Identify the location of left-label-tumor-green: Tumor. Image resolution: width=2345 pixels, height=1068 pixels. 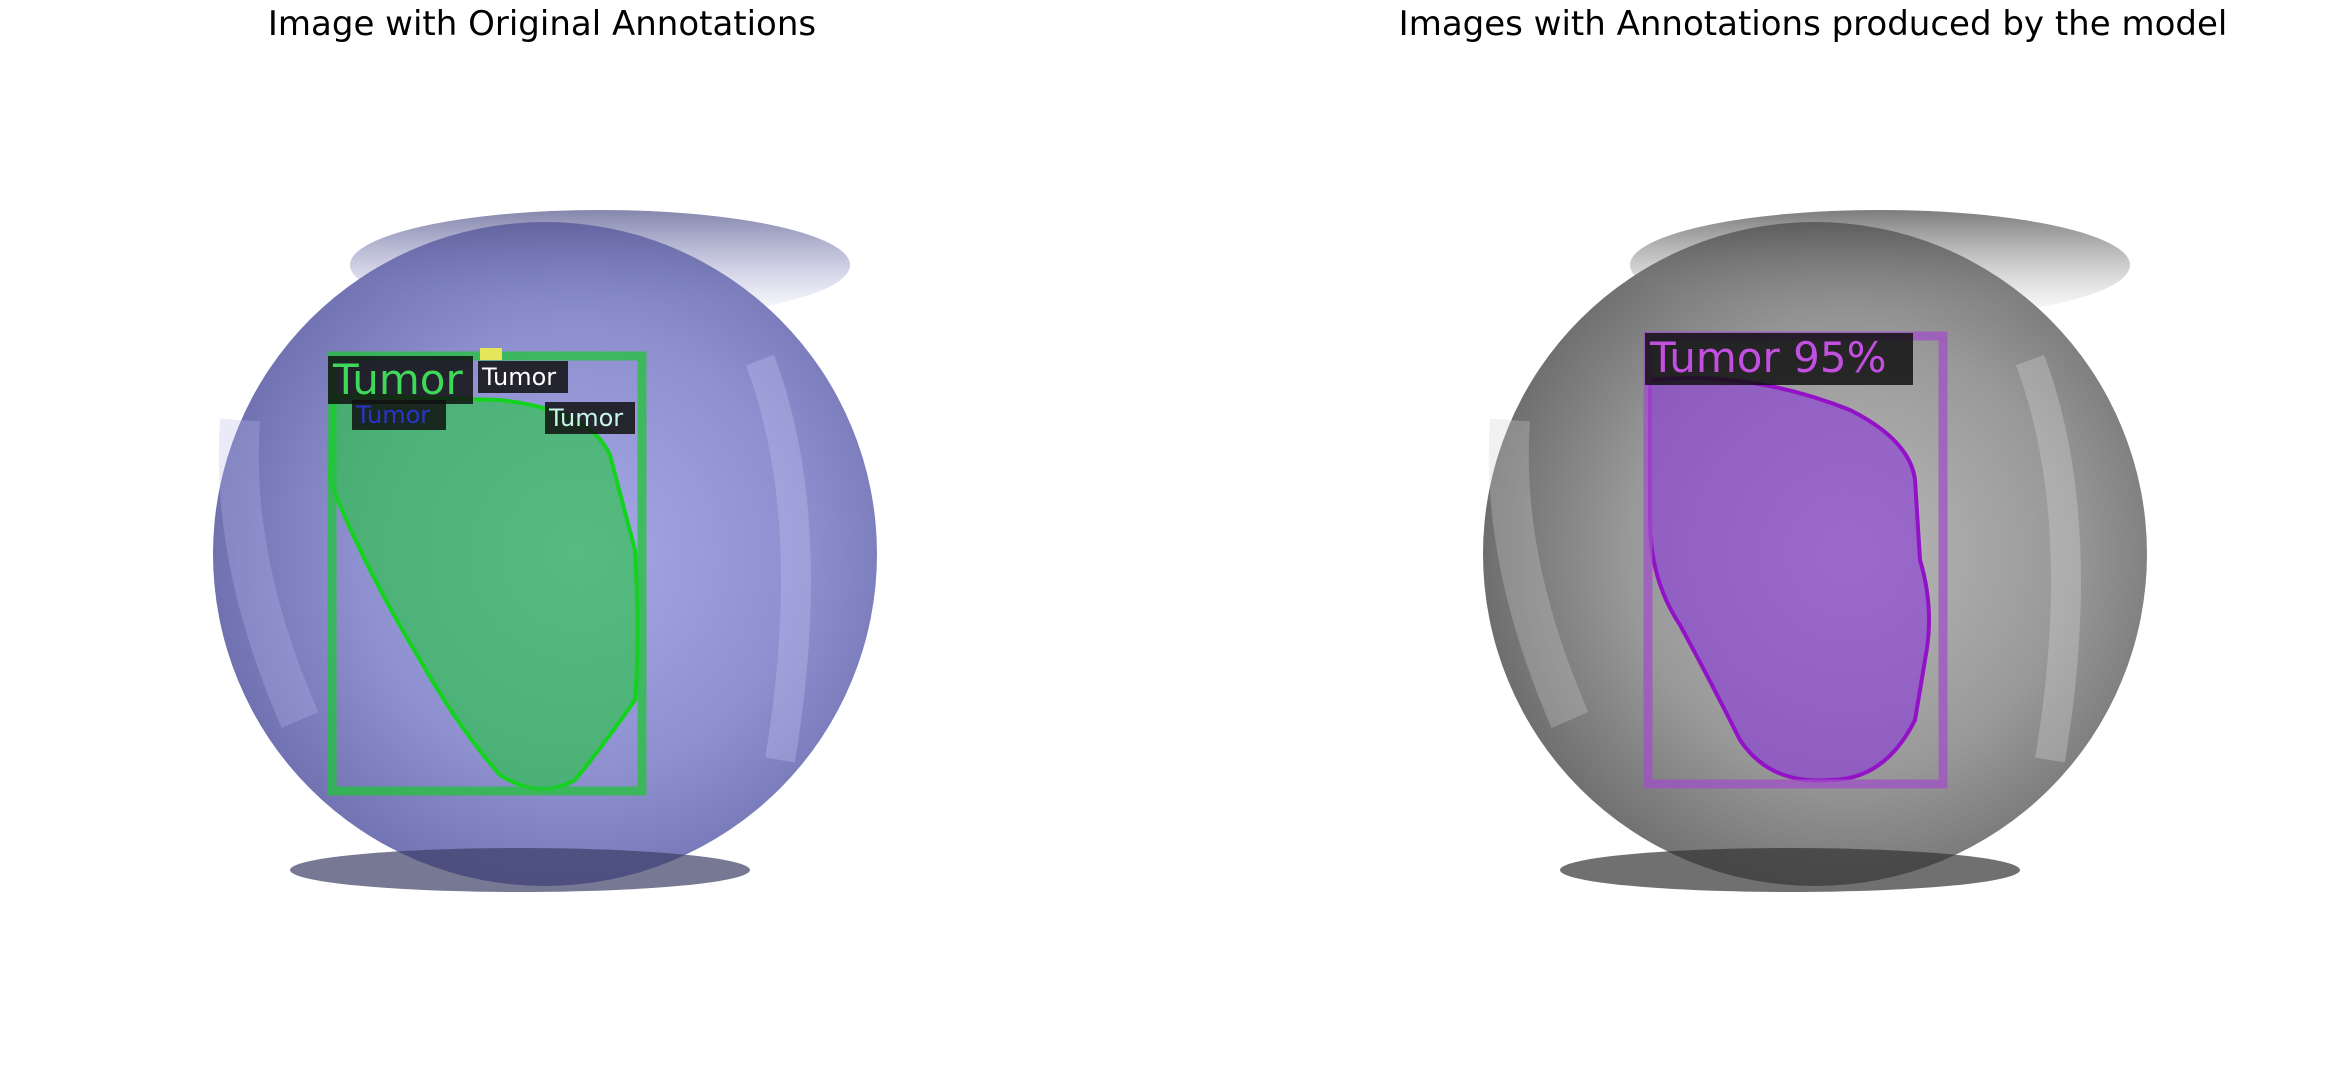
(400, 379).